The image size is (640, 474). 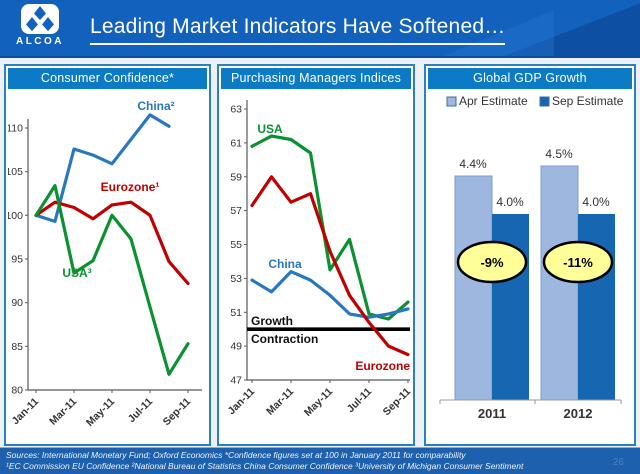 I want to click on gdp-panel-title: Global GDP Growth, so click(x=530, y=78).